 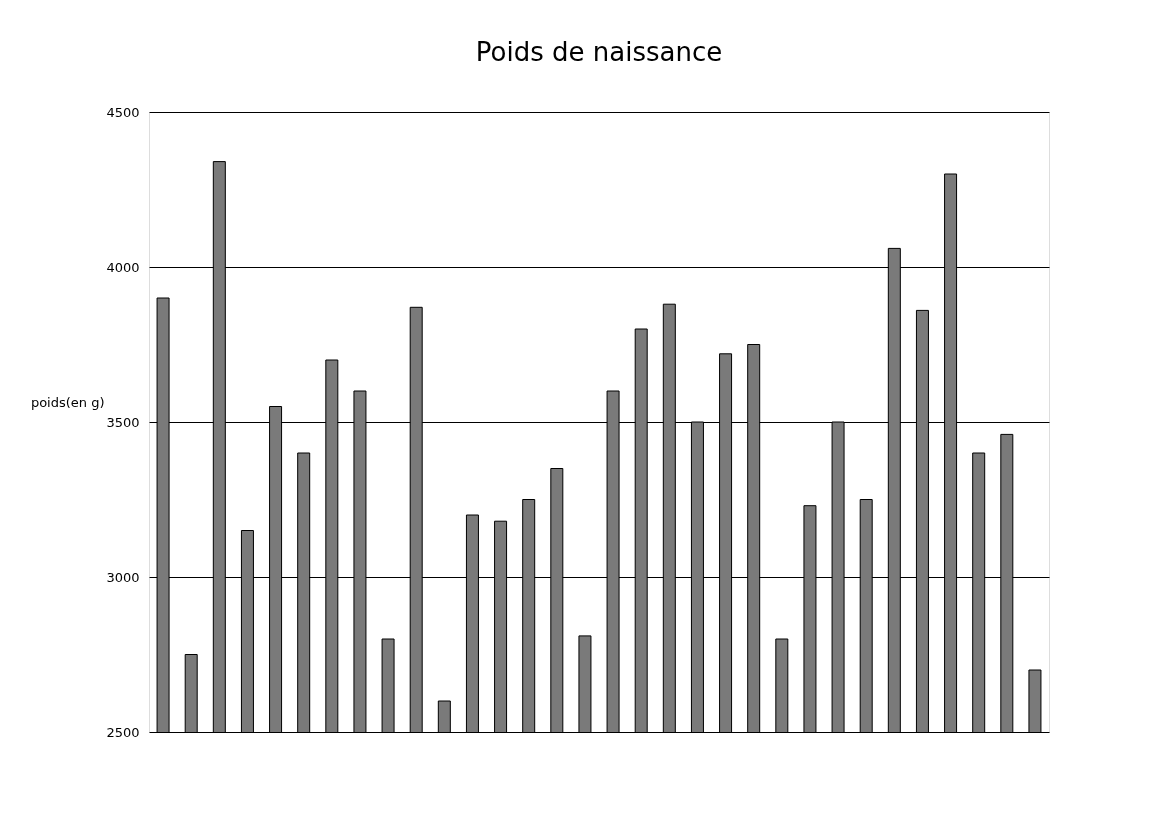 What do you see at coordinates (123, 577) in the screenshot?
I see `y-tick-label: 3000` at bounding box center [123, 577].